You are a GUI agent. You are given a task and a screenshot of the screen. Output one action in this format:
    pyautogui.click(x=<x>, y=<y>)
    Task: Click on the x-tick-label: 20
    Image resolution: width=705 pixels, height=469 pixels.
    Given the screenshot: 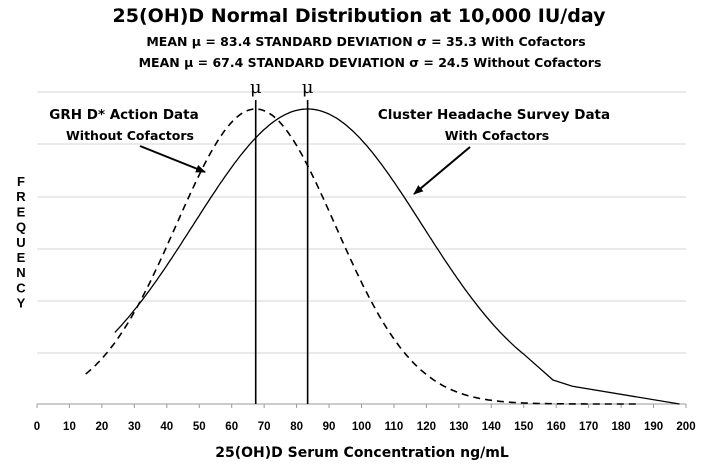 What is the action you would take?
    pyautogui.click(x=102, y=427)
    